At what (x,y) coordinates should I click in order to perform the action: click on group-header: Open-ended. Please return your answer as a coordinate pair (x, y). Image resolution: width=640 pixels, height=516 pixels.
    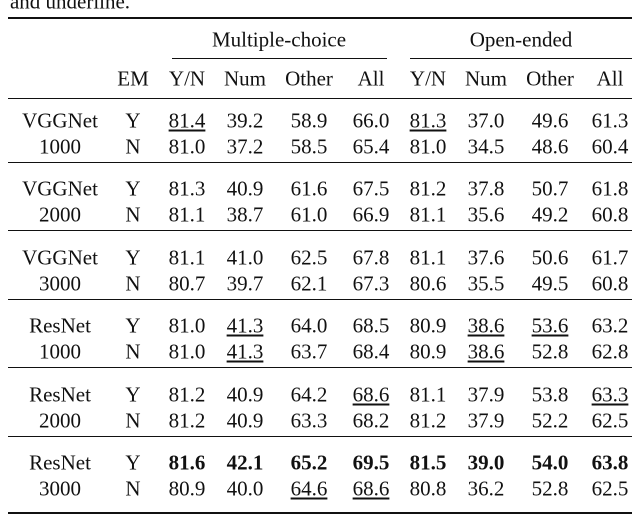
    Looking at the image, I should click on (521, 39).